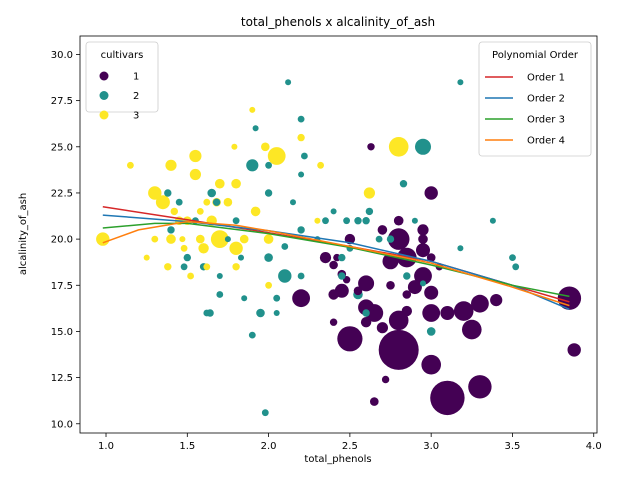 This screenshot has width=640, height=480. What do you see at coordinates (122, 81) in the screenshot?
I see `legend-cultivars: cultivars 1 2 3` at bounding box center [122, 81].